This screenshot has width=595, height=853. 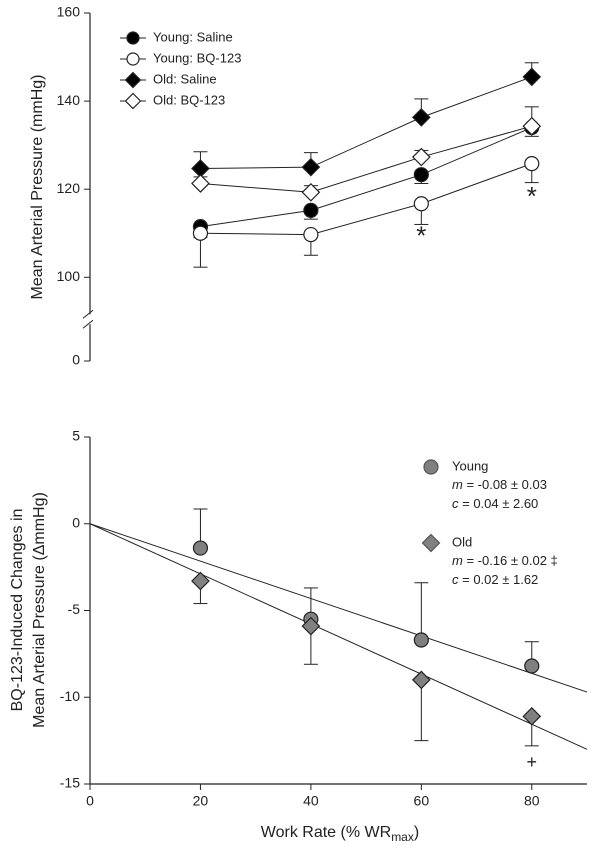 What do you see at coordinates (69, 188) in the screenshot?
I see `y-tick-label: 120` at bounding box center [69, 188].